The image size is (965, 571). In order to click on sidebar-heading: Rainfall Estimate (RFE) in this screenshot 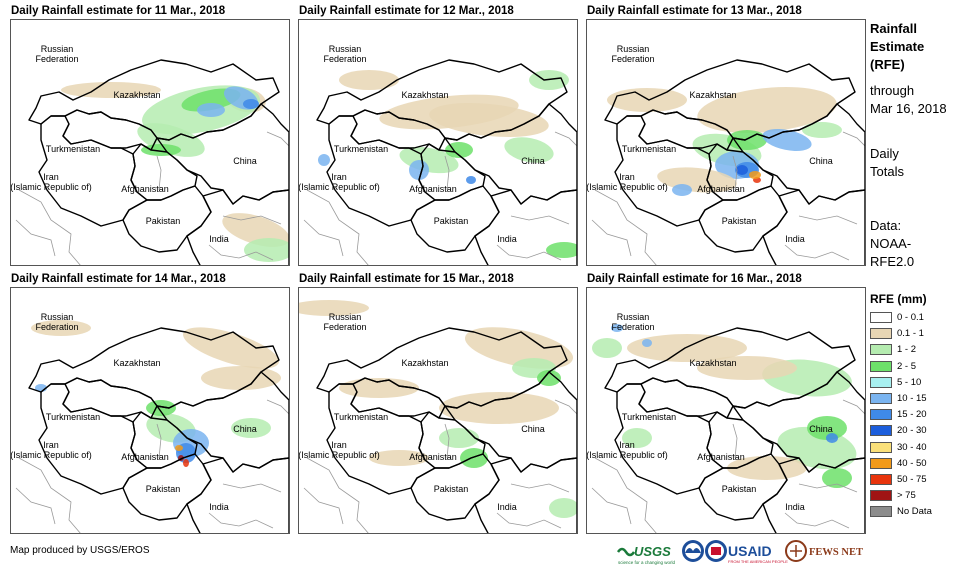, I will do `click(897, 46)`.